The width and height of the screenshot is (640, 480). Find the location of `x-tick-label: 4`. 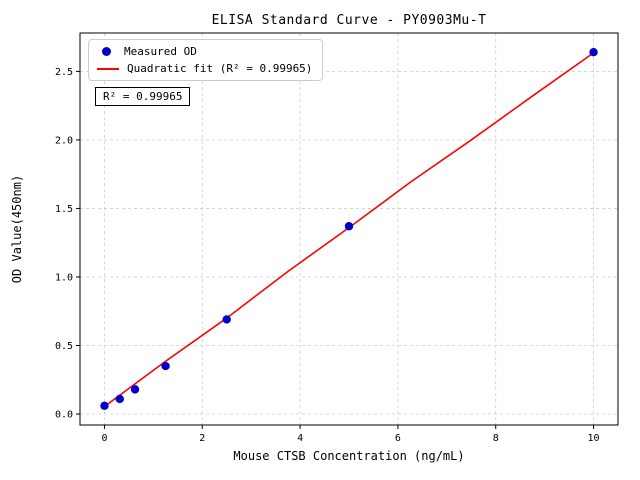

x-tick-label: 4 is located at coordinates (300, 438).